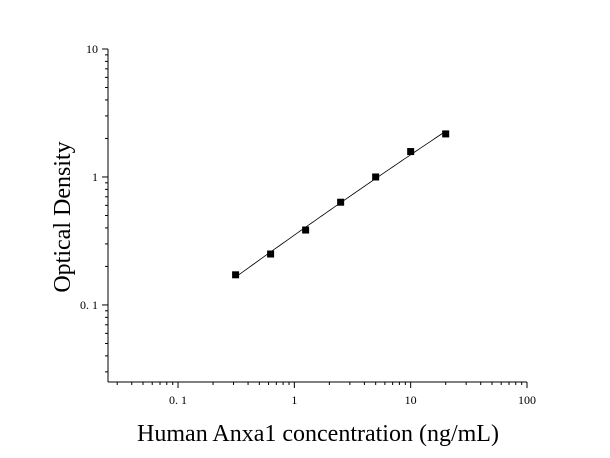  Describe the element at coordinates (63, 216) in the screenshot. I see `y-axis-title: Optical Density` at that location.